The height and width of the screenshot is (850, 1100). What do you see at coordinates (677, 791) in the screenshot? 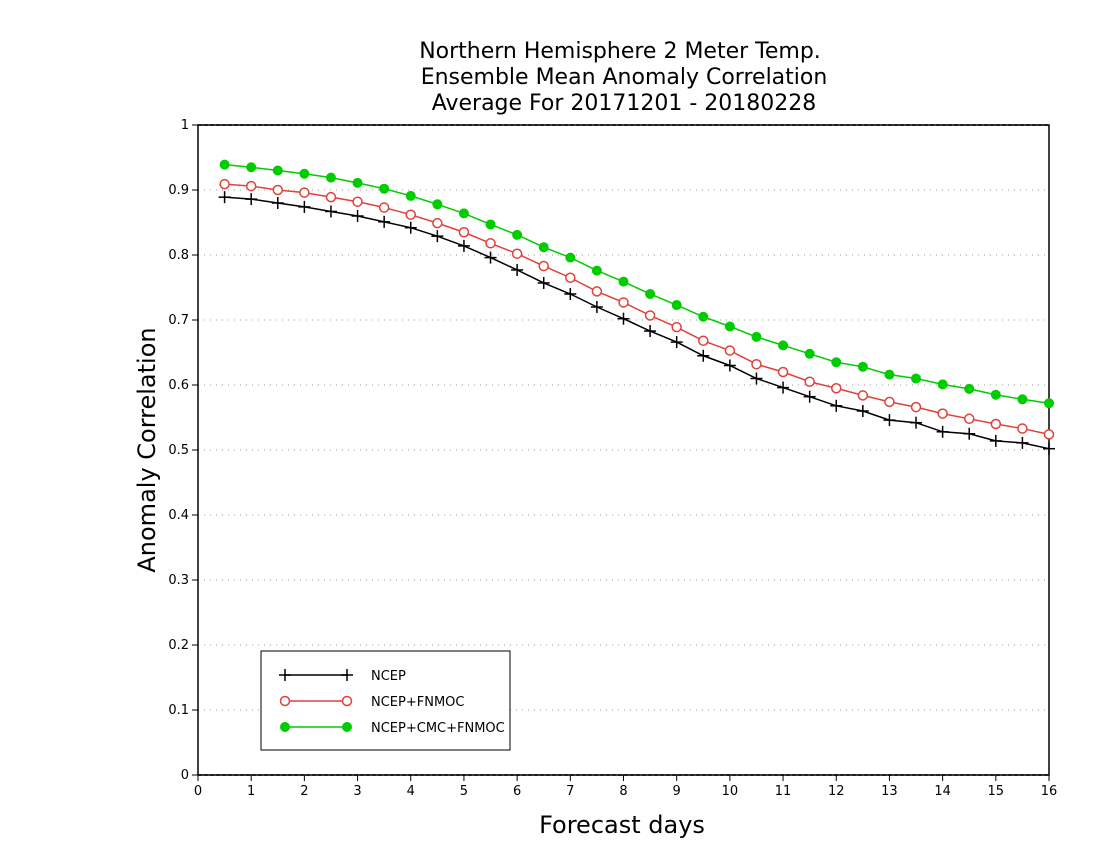
I see `x-tick-label: 9` at bounding box center [677, 791].